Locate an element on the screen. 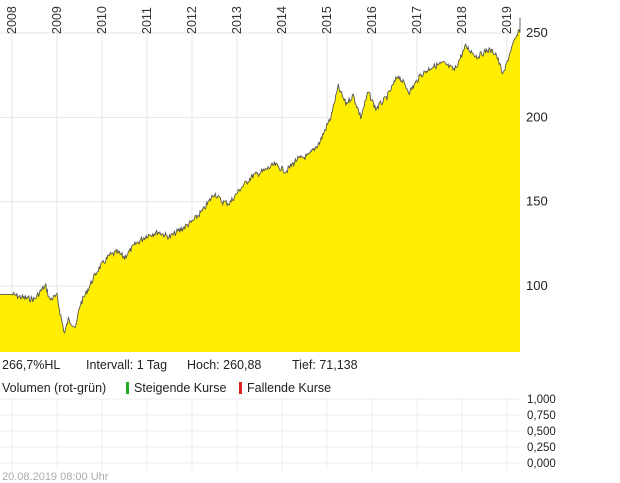 This screenshot has width=620, height=483. price-tick-label: 100 is located at coordinates (537, 285).